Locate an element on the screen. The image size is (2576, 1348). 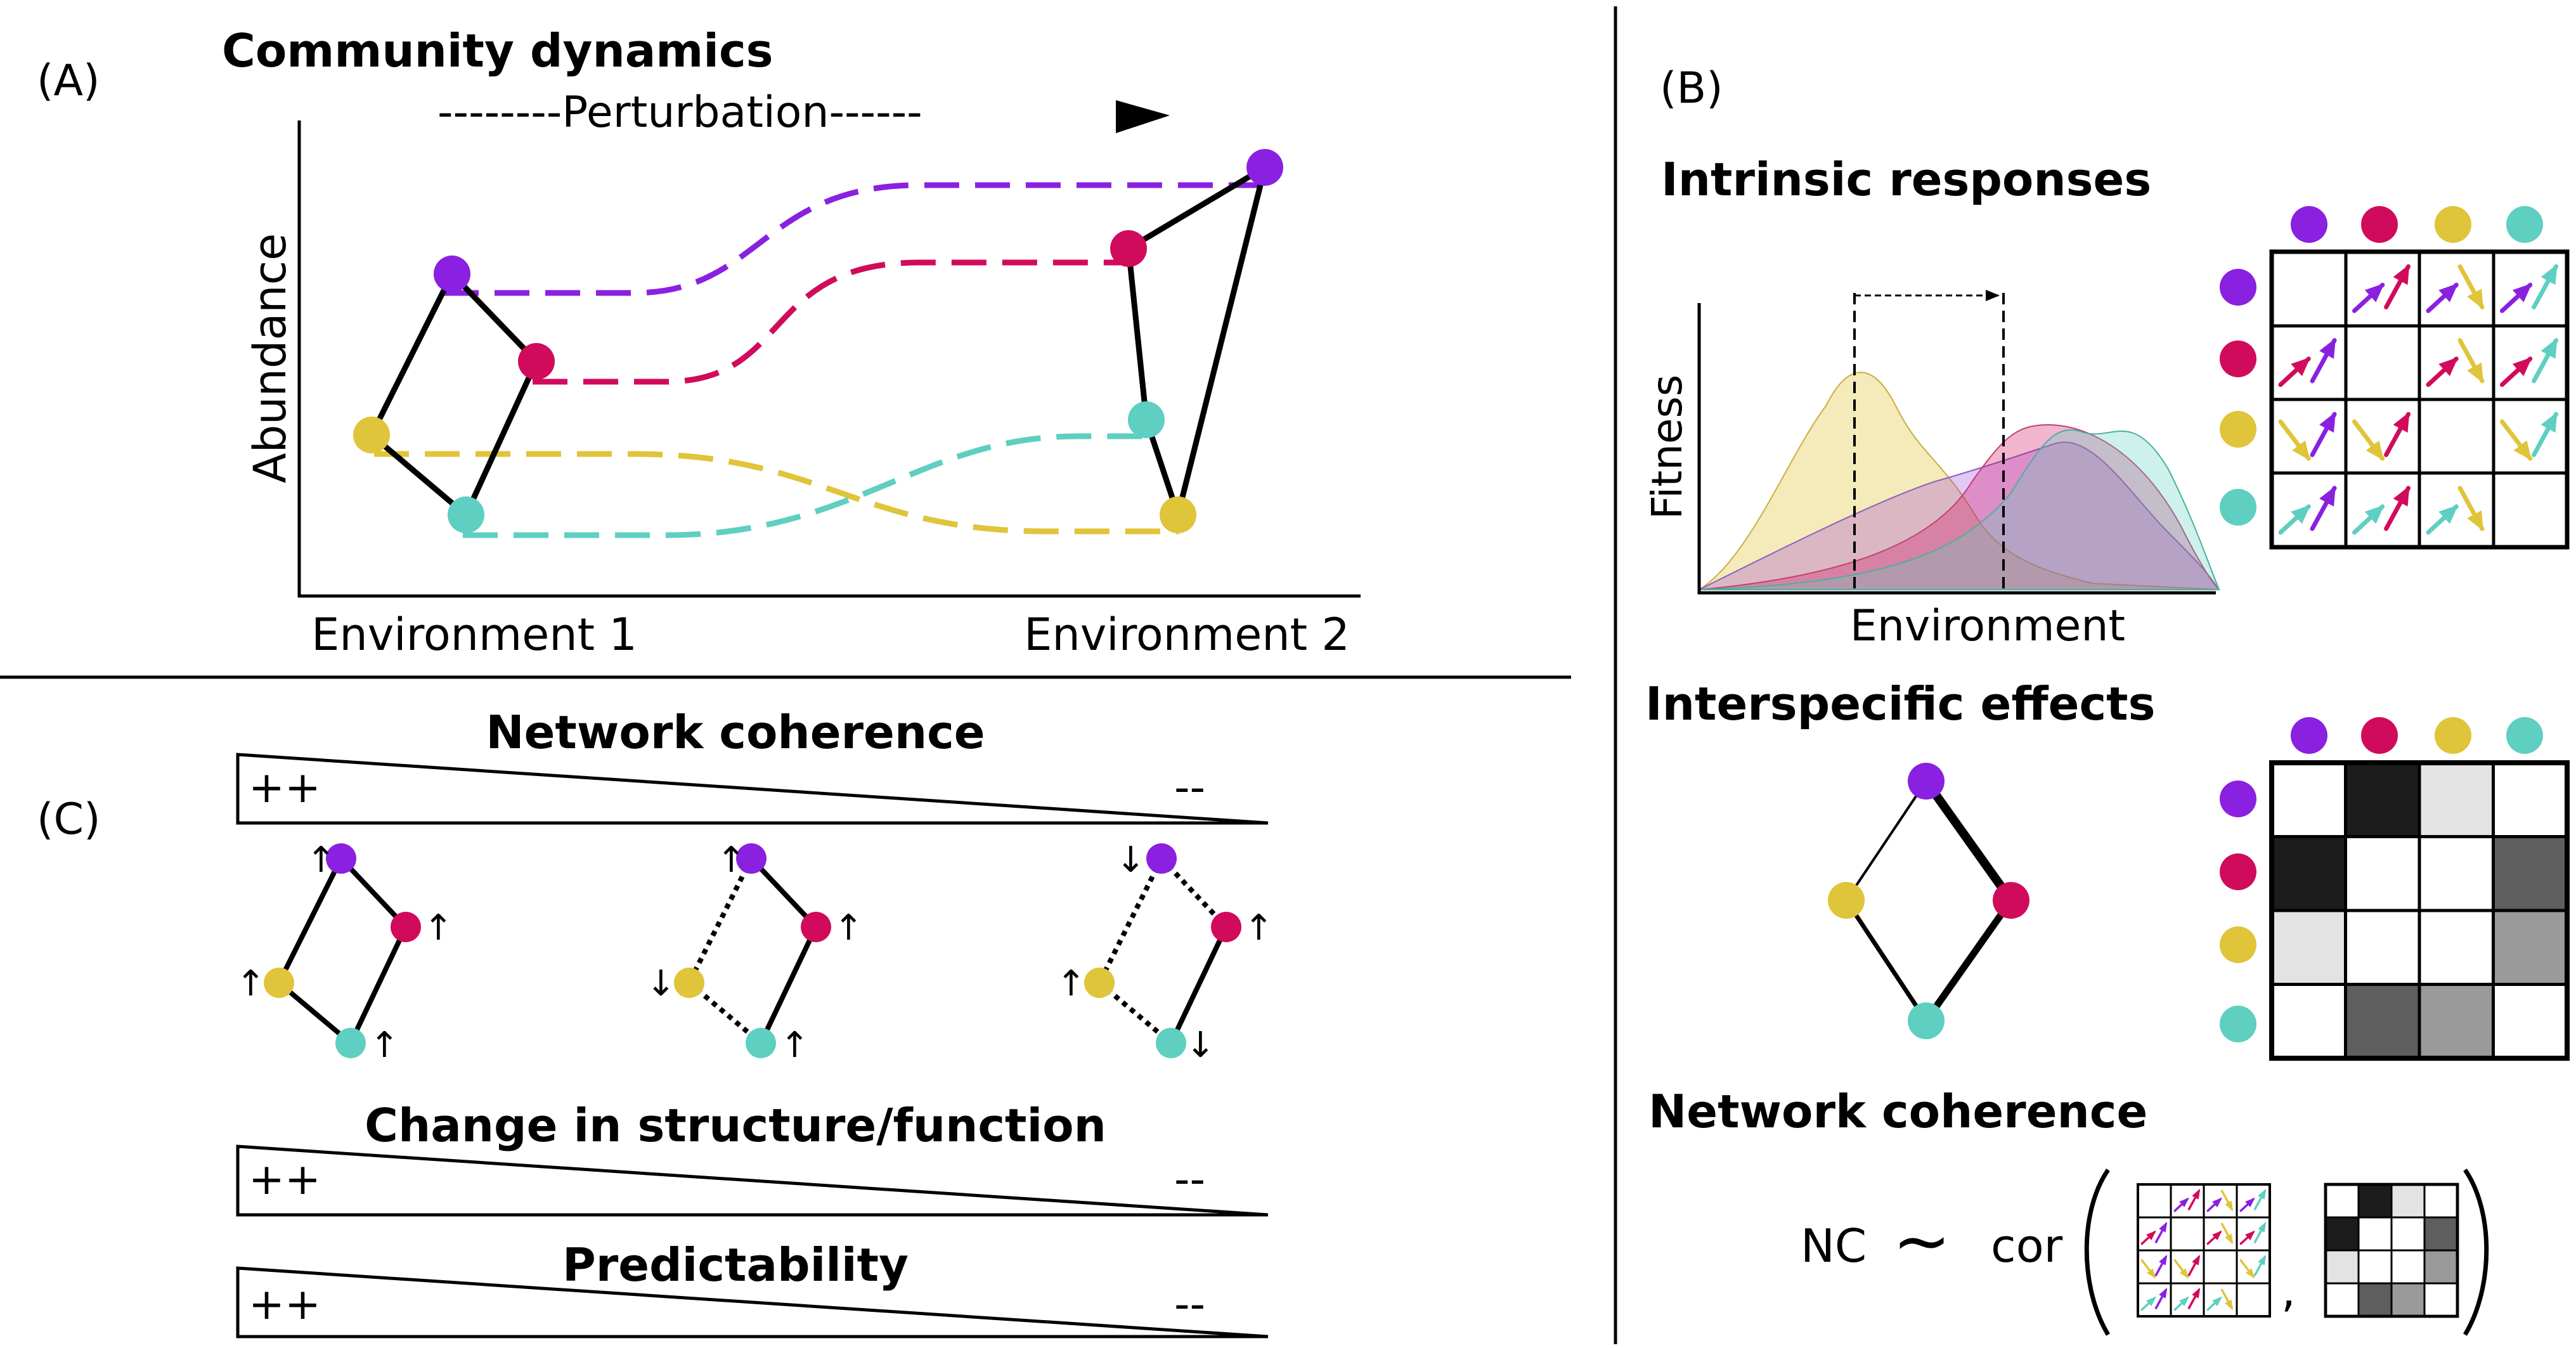
node-yellow-env2 is located at coordinates (1178, 514).